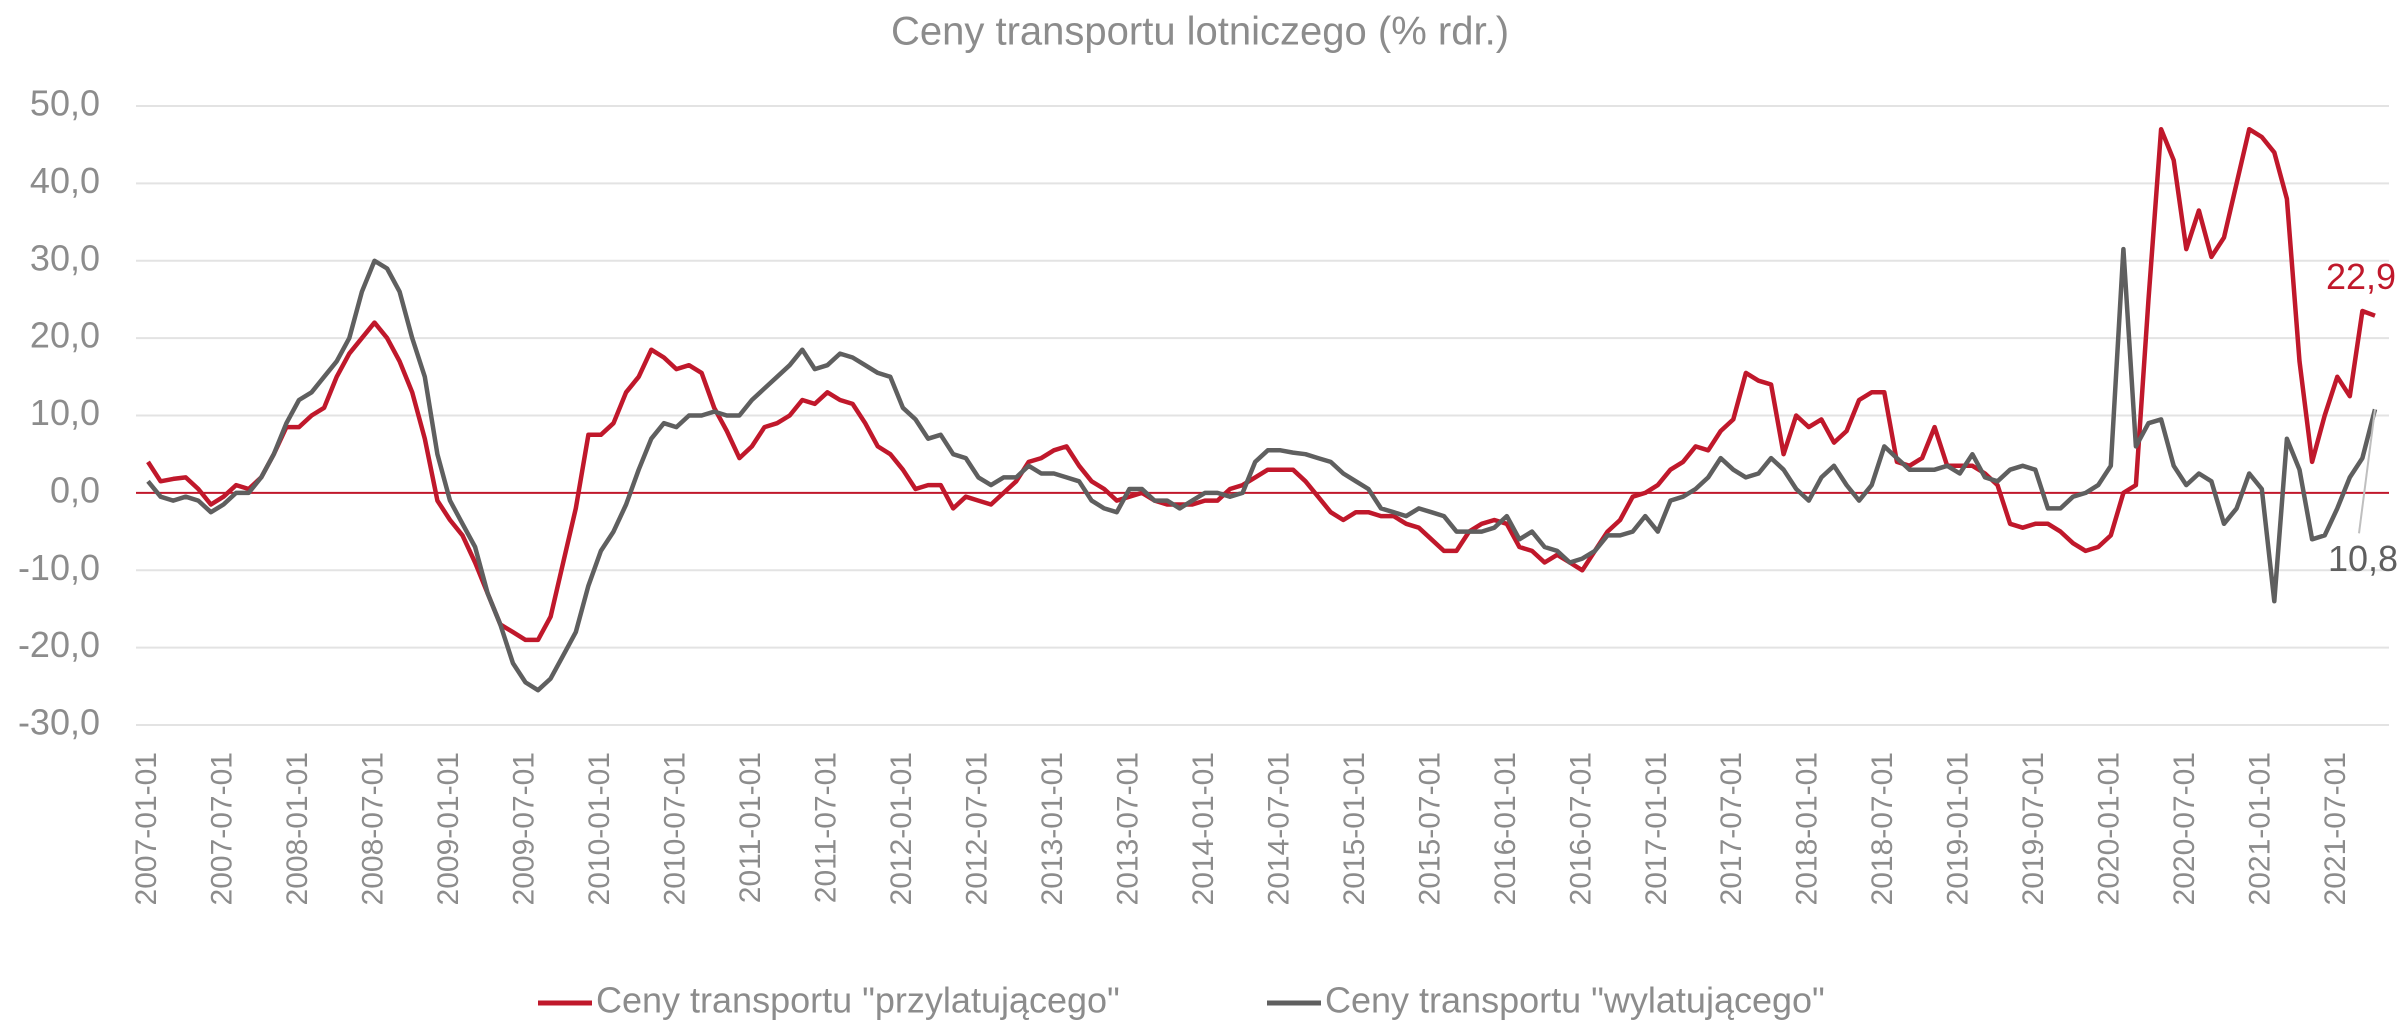 The image size is (2399, 1022). I want to click on data-label: 22,9, so click(2361, 276).